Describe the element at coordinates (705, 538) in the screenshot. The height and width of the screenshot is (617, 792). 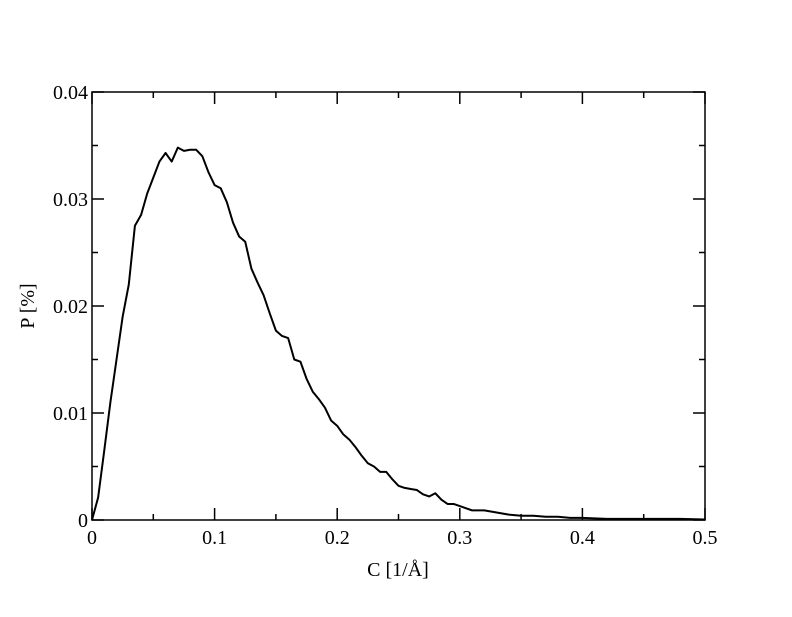
I see `x-tick-label: 0.5` at that location.